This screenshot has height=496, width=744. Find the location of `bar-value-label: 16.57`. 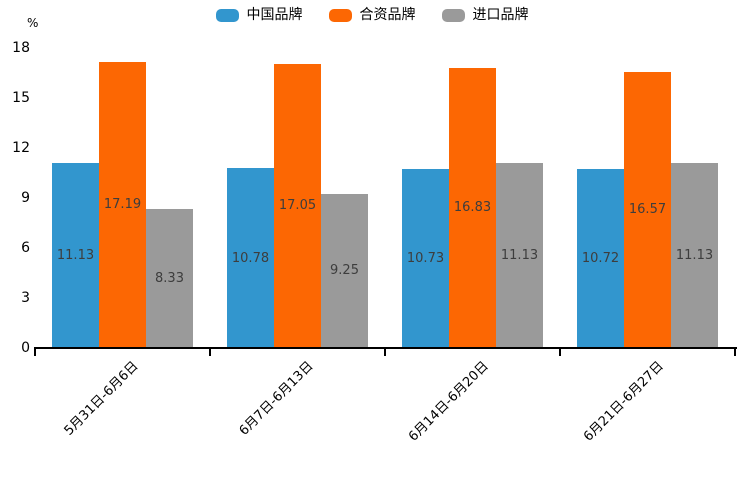

bar-value-label: 16.57 is located at coordinates (647, 210).